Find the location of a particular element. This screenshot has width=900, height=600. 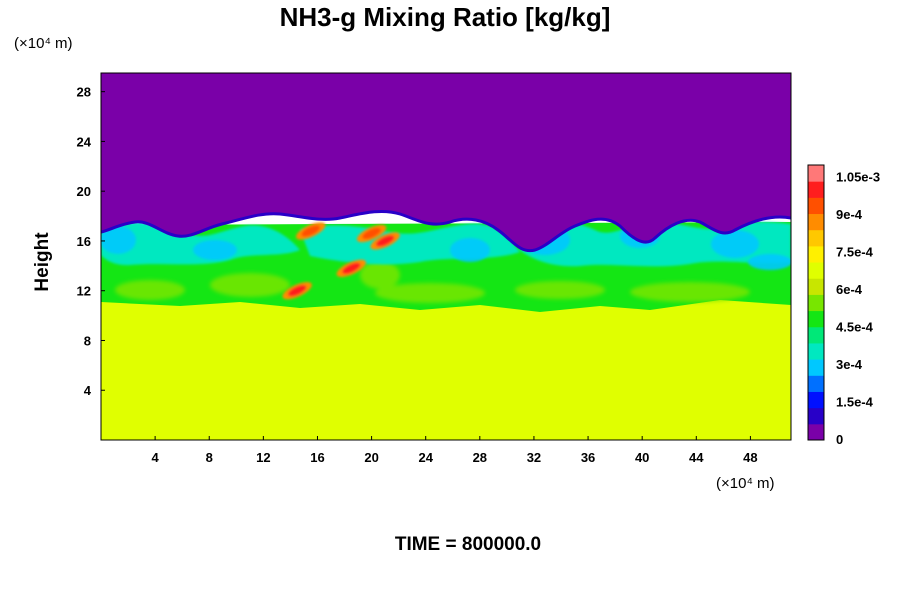

x-tick-label: 12 is located at coordinates (263, 457).